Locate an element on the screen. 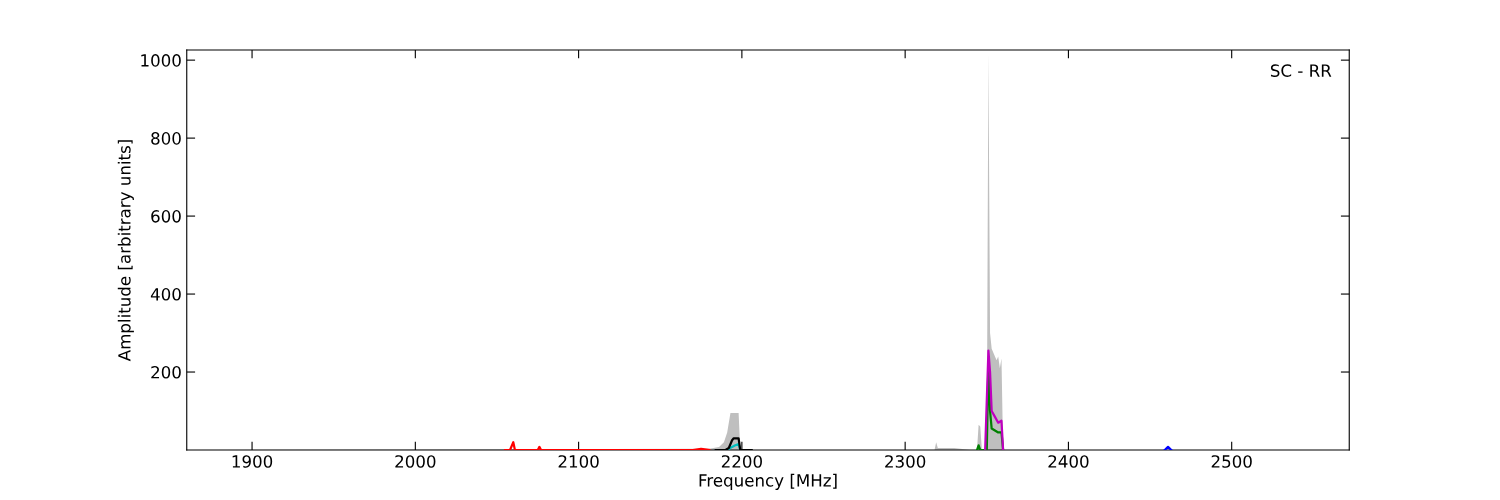 The height and width of the screenshot is (500, 1500). y-tick-label: 1000 is located at coordinates (161, 60).